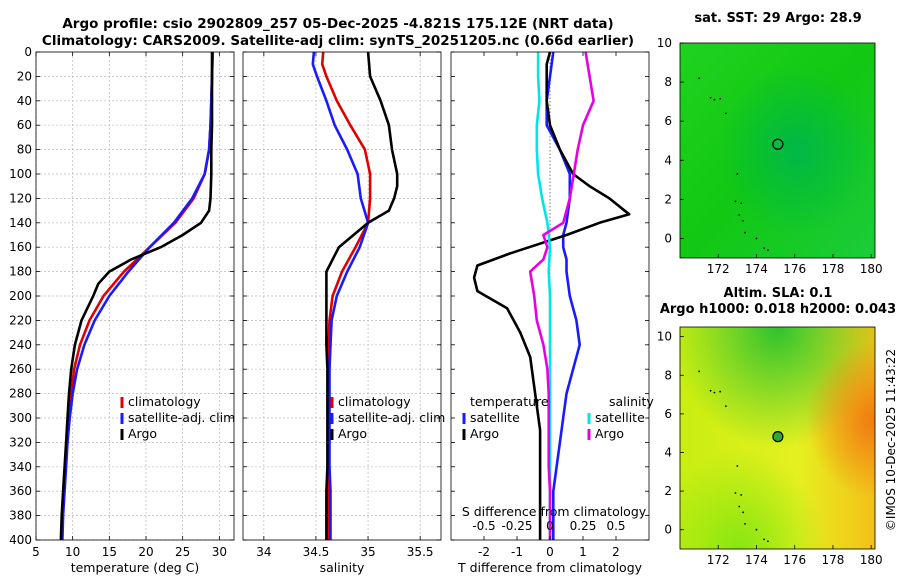 The image size is (900, 580). Describe the element at coordinates (20, 369) in the screenshot. I see `y-tick-label: 260` at that location.